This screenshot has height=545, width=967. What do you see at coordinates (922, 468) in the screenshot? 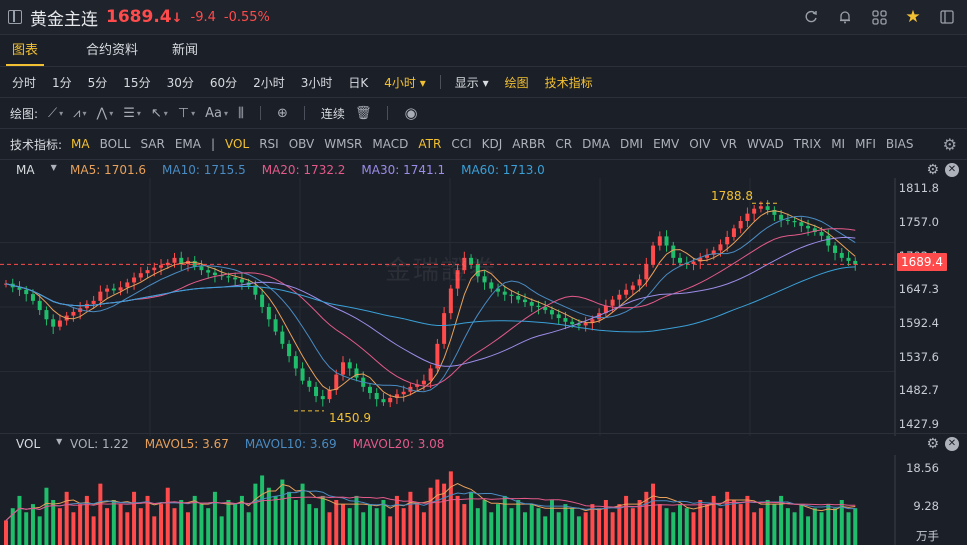
I see `volume-tick-label: 18.56` at bounding box center [922, 468].